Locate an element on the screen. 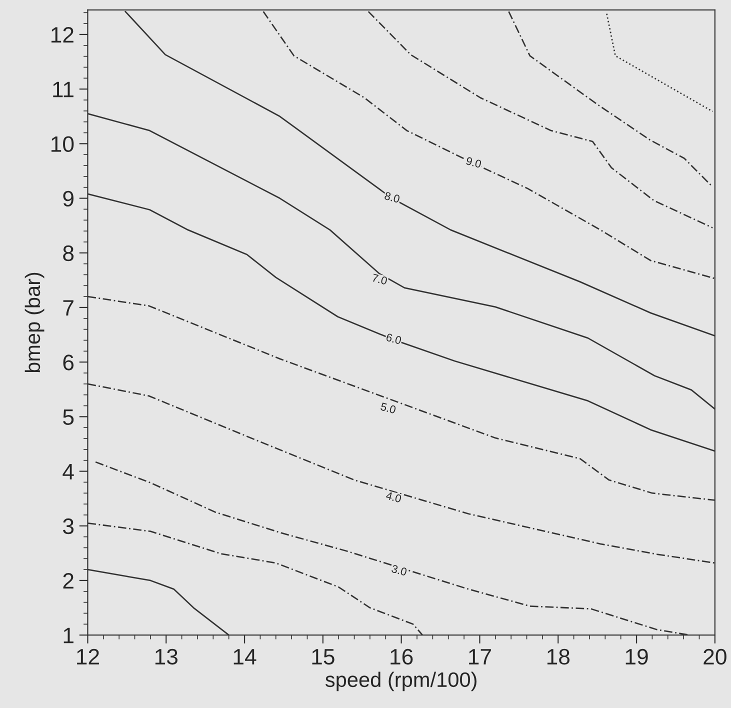  line-series is located at coordinates (660, 62).